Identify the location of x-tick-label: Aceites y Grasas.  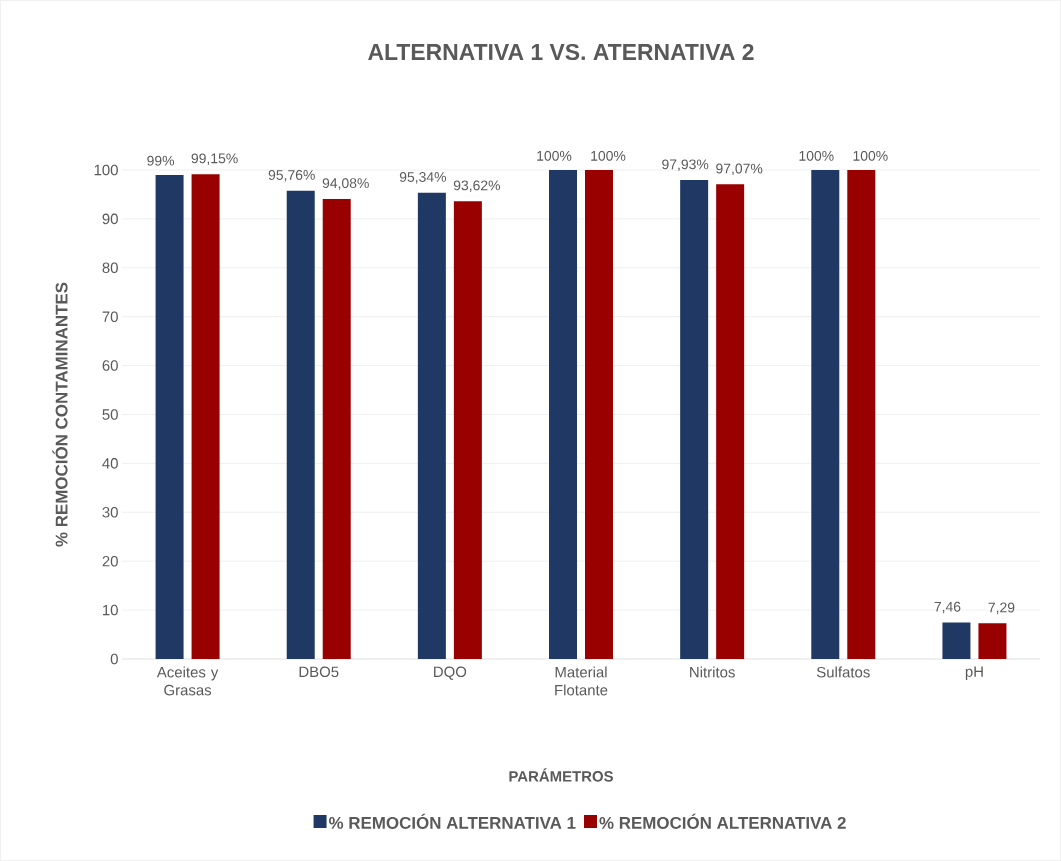
(187, 681).